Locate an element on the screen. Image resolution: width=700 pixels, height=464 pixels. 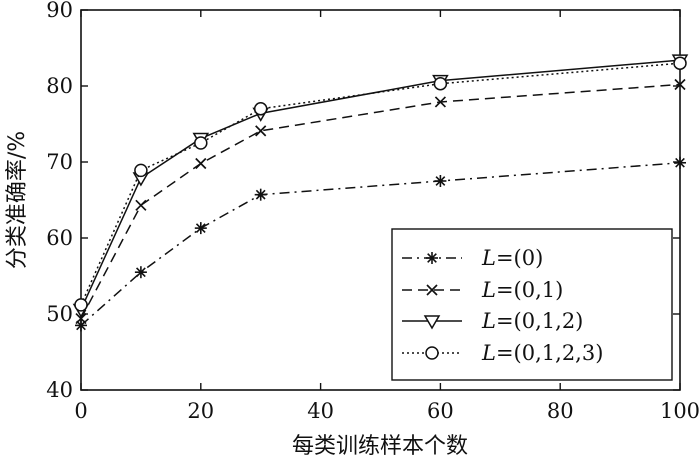
legend-item: L=(0,1) is located at coordinates (482, 290).